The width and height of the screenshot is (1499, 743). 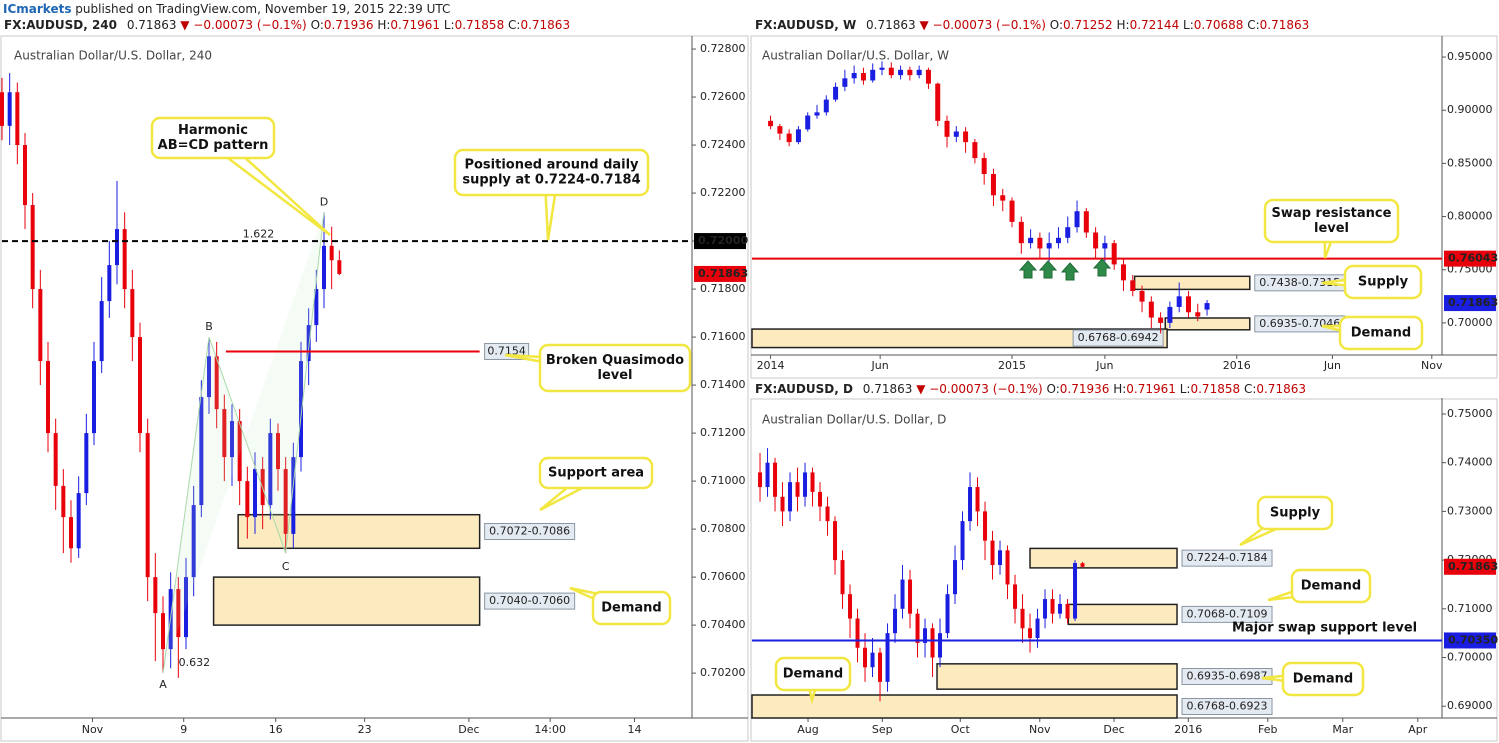 I want to click on zone-label: 0.6768-0.6923, so click(x=1227, y=706).